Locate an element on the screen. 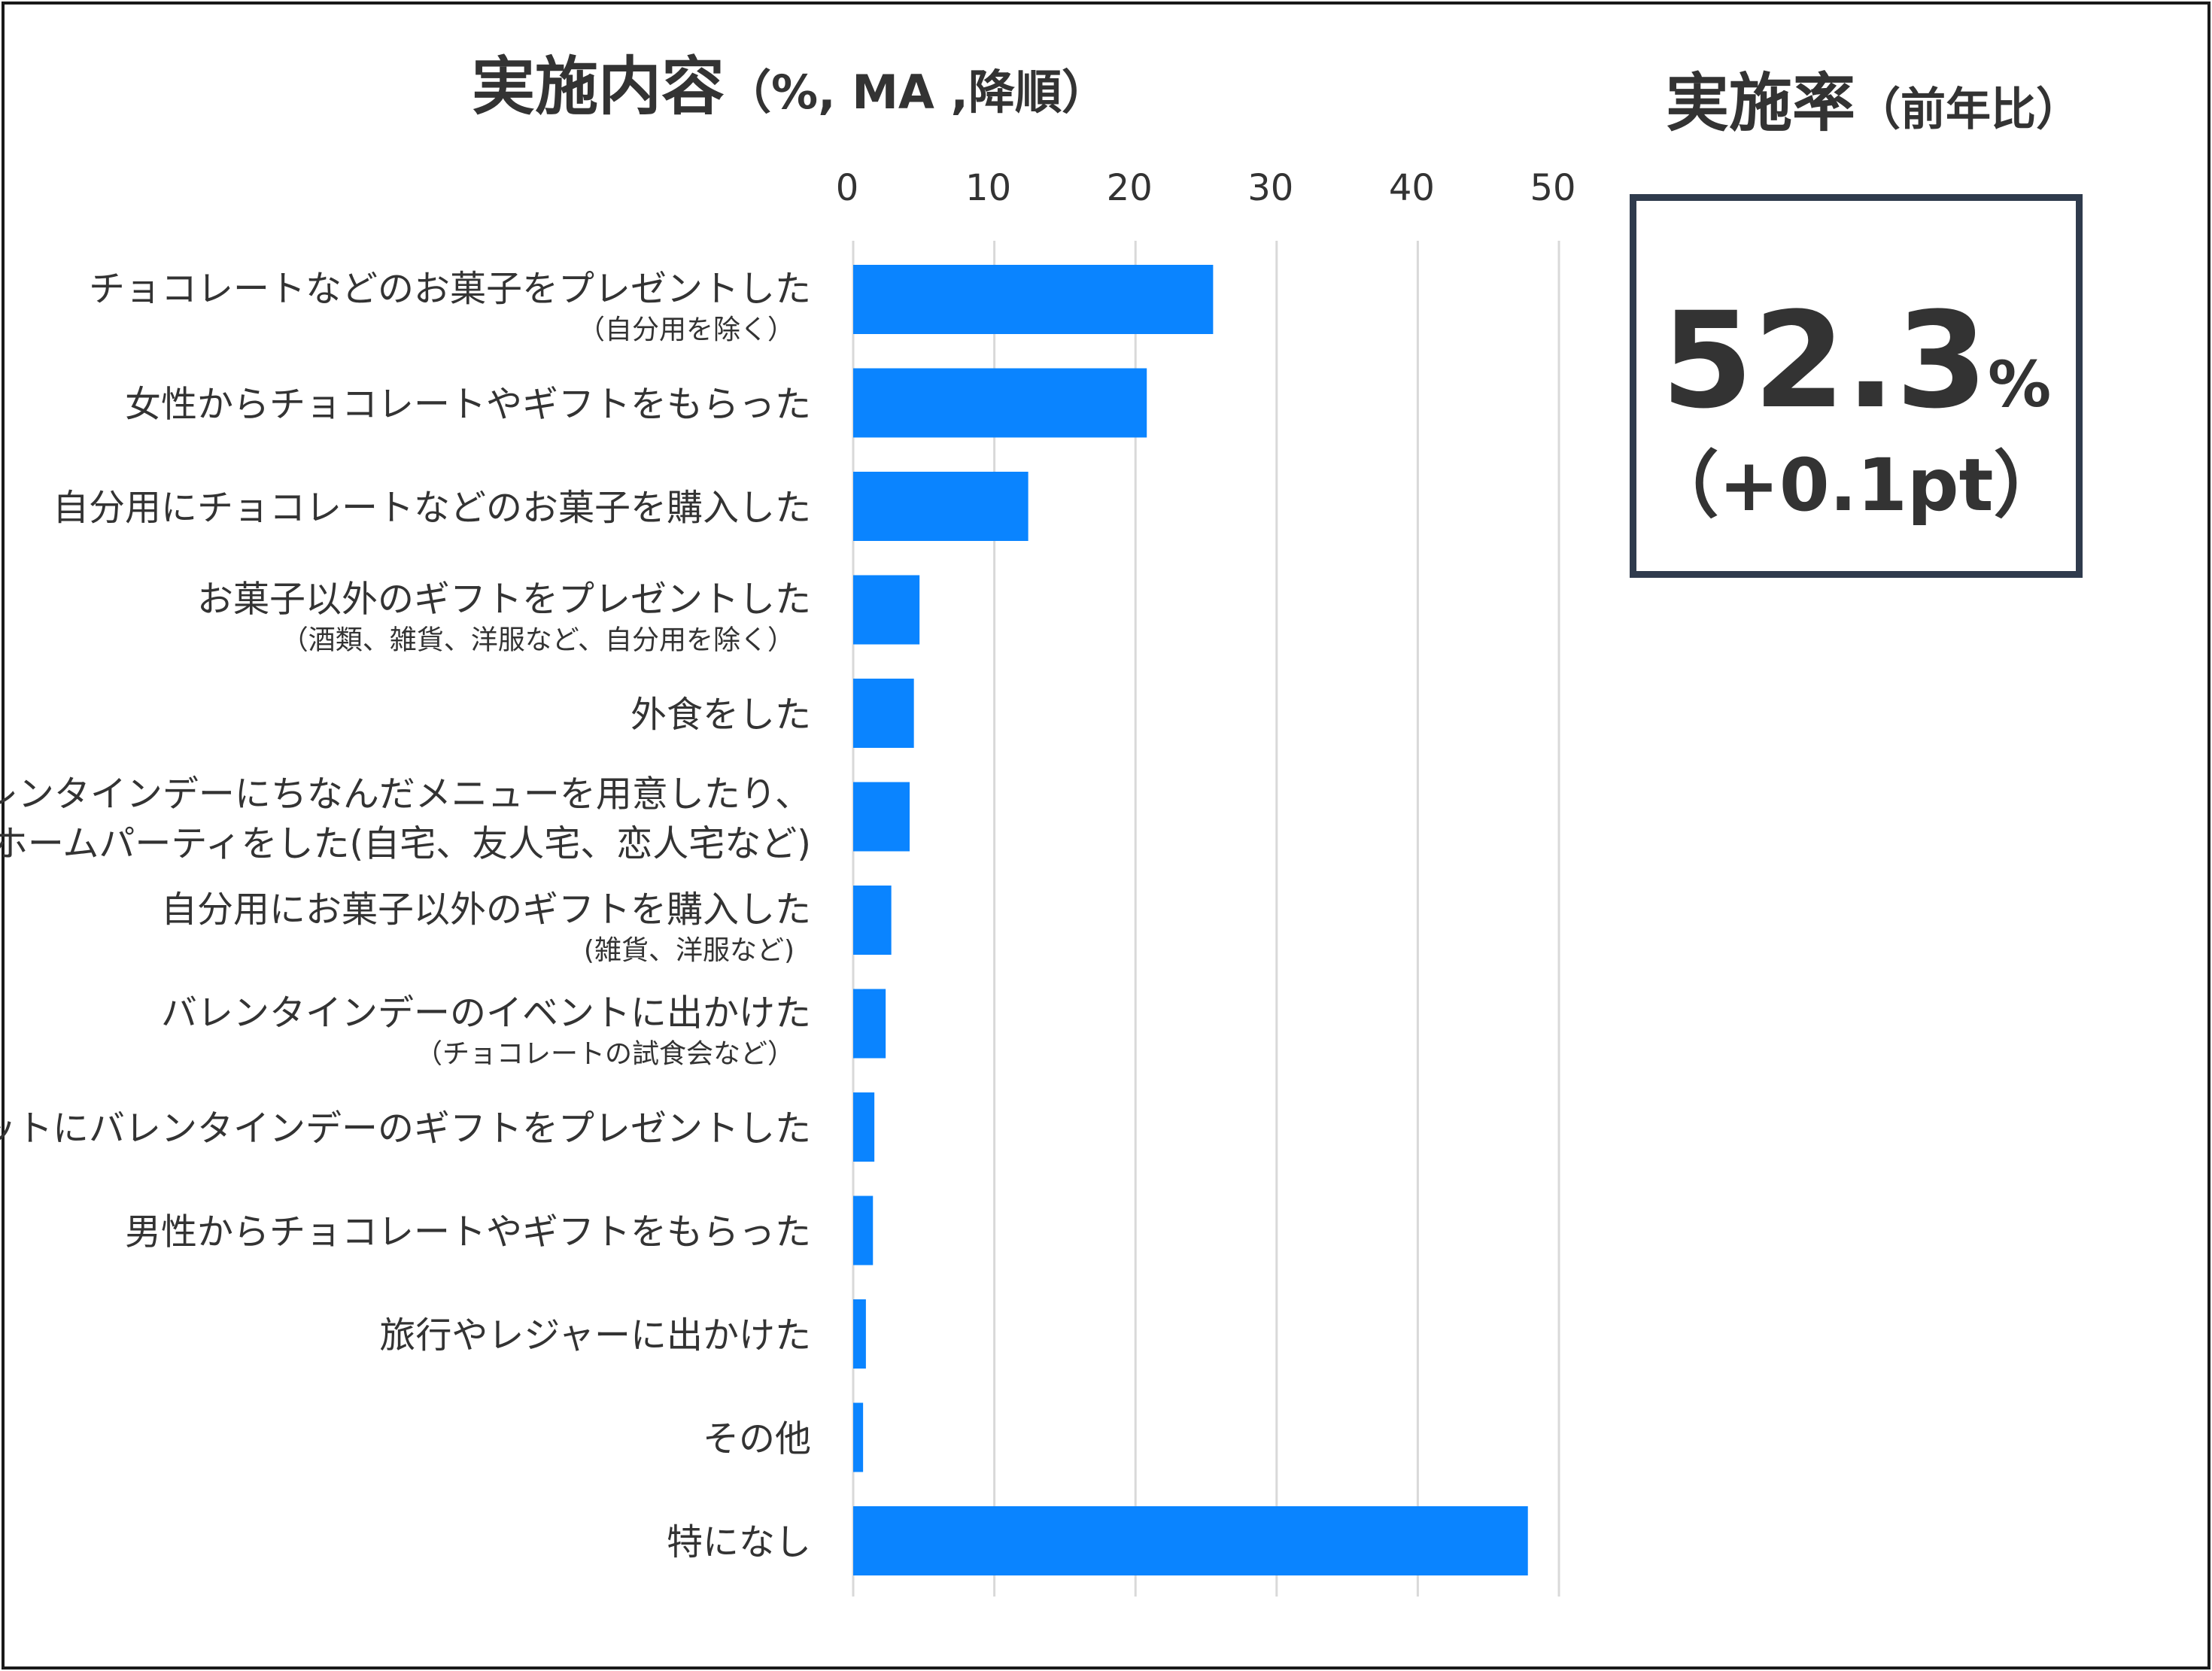 The width and height of the screenshot is (2212, 1671). rate-title: 実施率（前年比） is located at coordinates (1873, 99).